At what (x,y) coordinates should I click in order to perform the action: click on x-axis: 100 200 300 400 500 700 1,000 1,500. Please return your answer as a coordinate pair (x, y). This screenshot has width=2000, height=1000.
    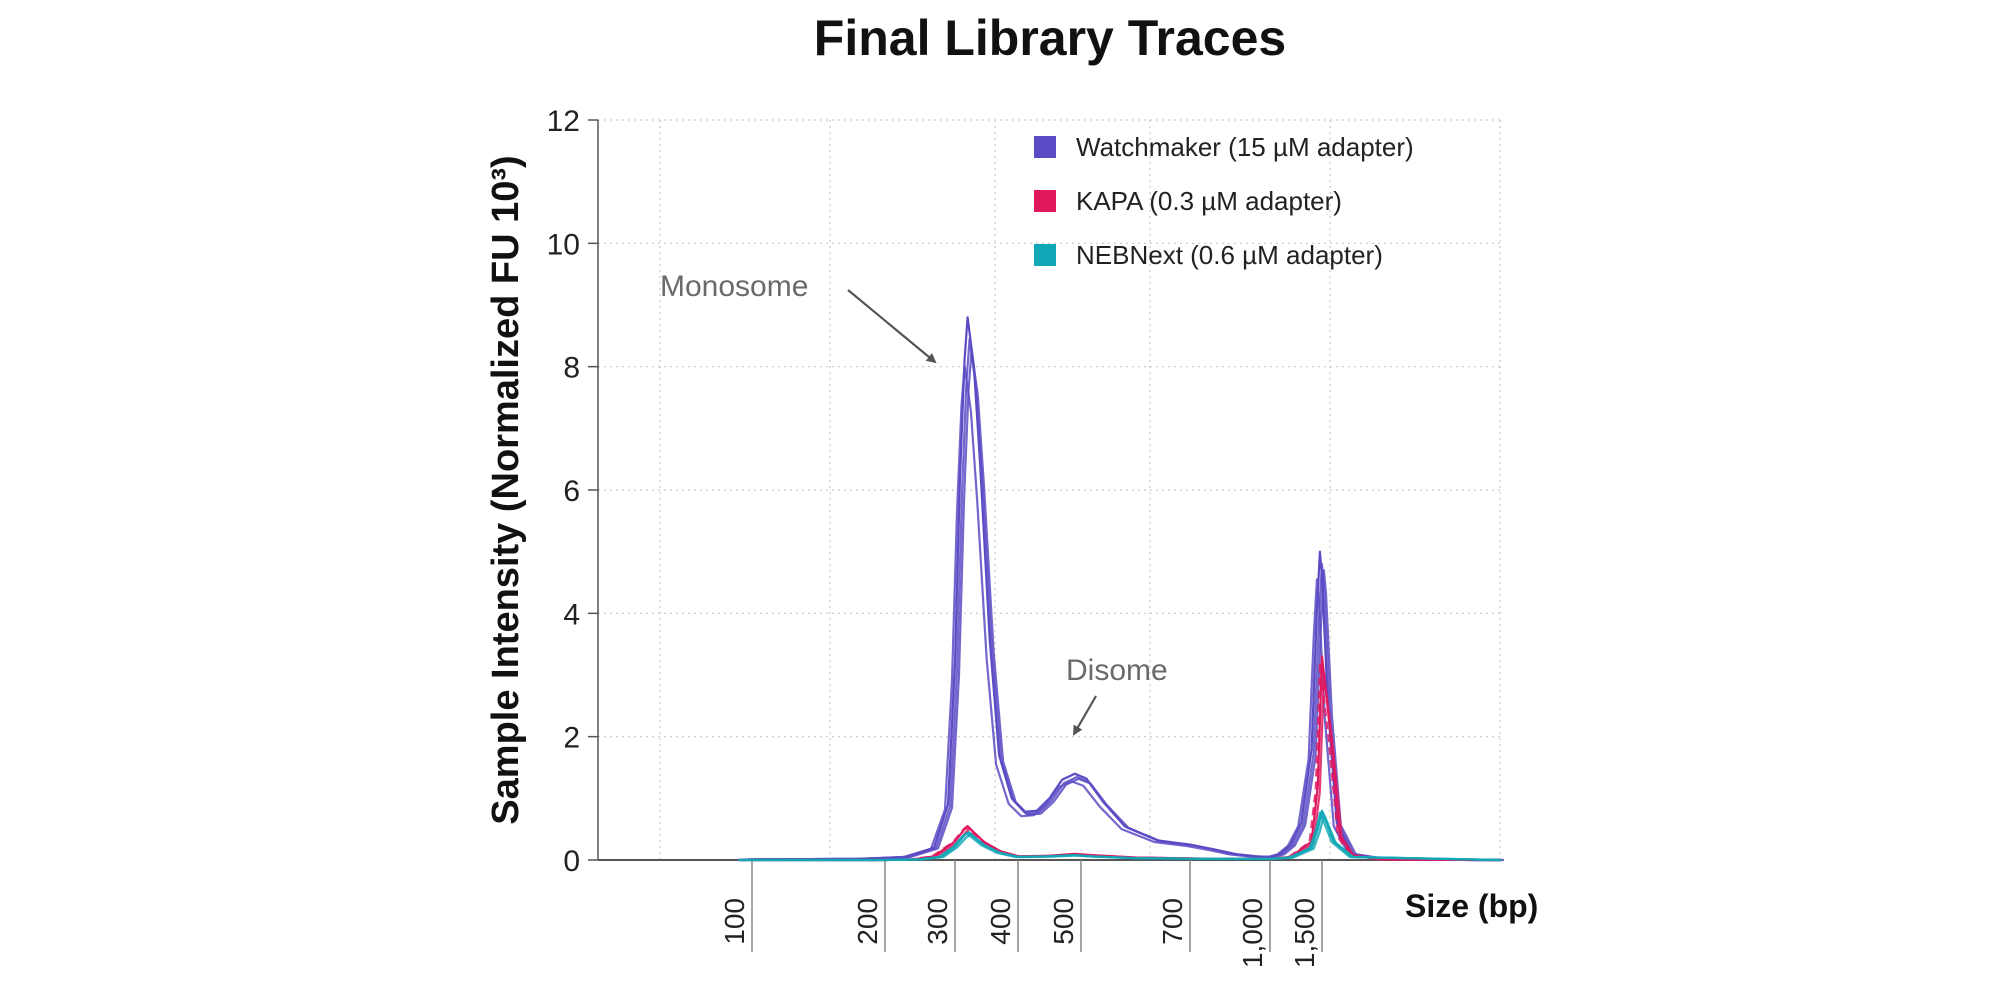
    Looking at the image, I should click on (1049, 913).